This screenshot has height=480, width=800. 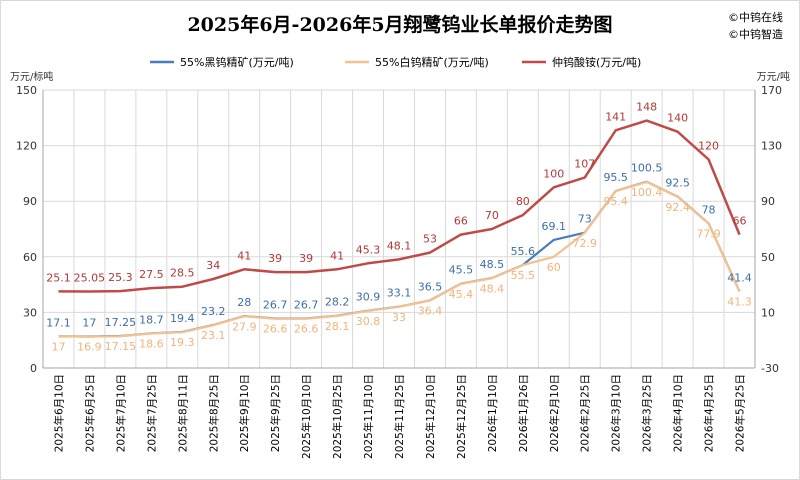 I want to click on x-tick-label: 2026年1月10日, so click(x=492, y=413).